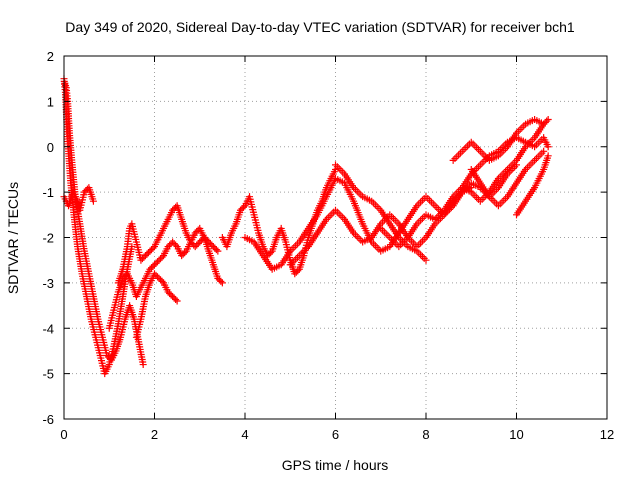  What do you see at coordinates (335, 465) in the screenshot?
I see `x-axis-label: GPS time / hours` at bounding box center [335, 465].